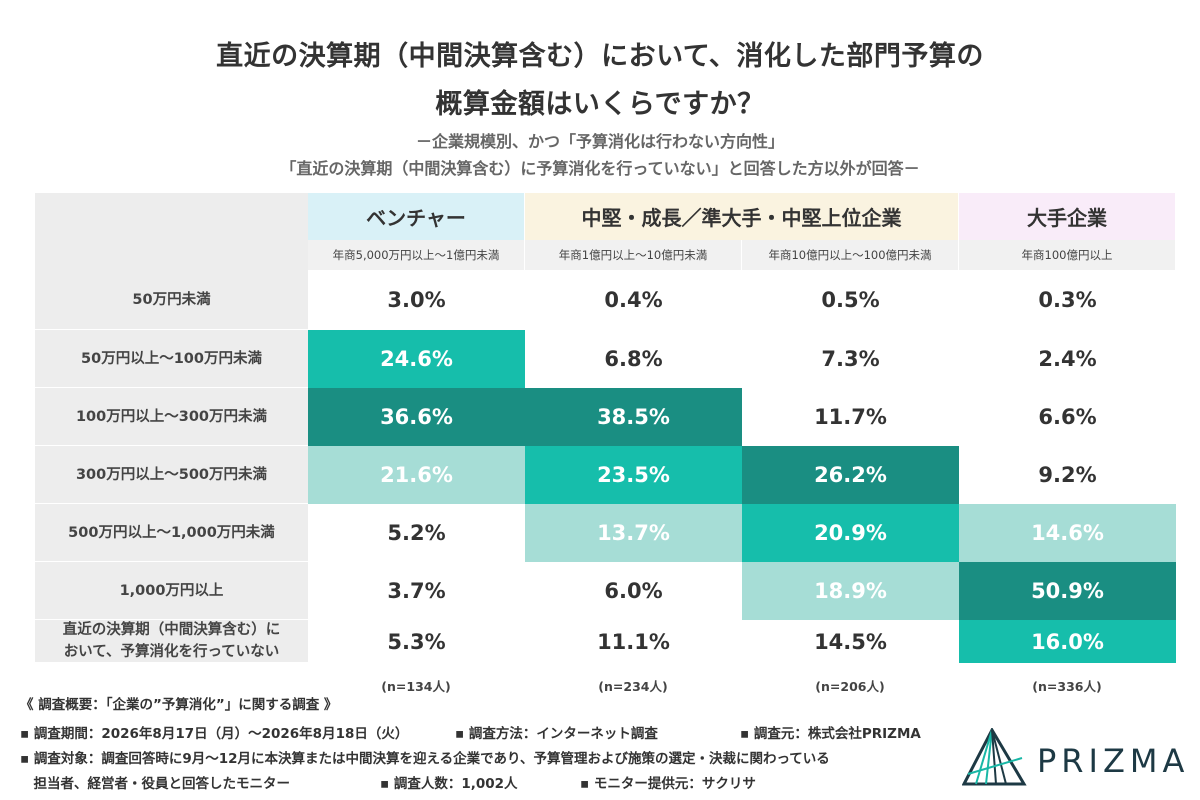 This screenshot has height=800, width=1200. Describe the element at coordinates (416, 255) in the screenshot. I see `column-subheader-1: 年商5,000万円以上～1億円未満` at that location.